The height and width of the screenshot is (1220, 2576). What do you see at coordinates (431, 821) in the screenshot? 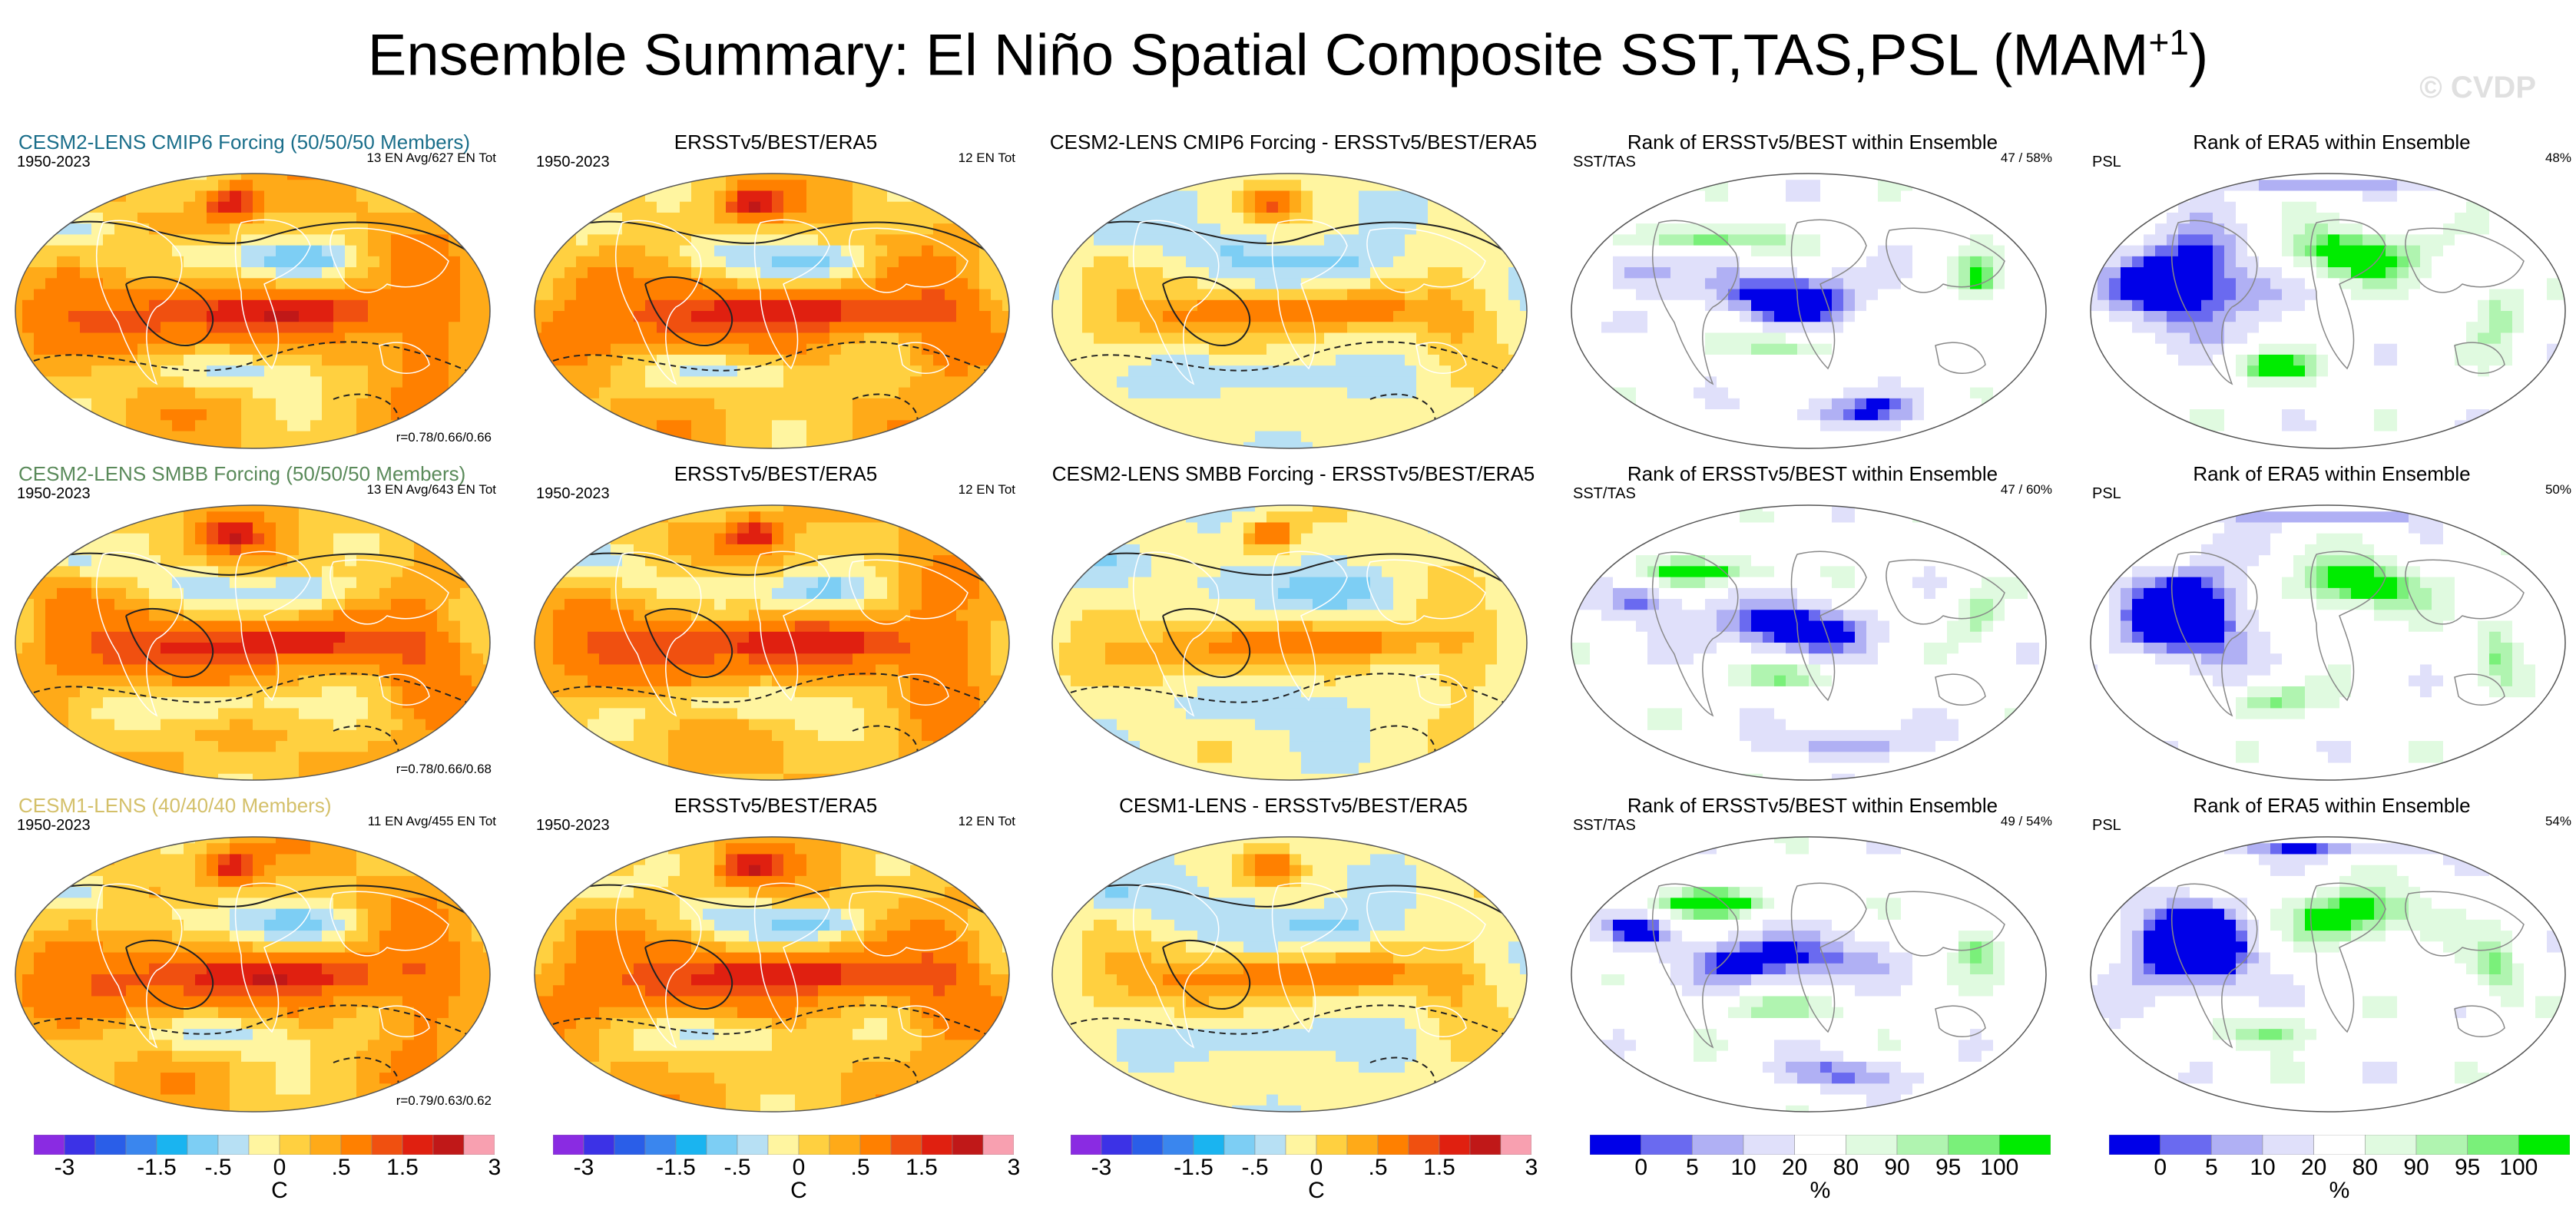
I see `event-count: 11 EN Avg/455 EN Tot` at bounding box center [431, 821].